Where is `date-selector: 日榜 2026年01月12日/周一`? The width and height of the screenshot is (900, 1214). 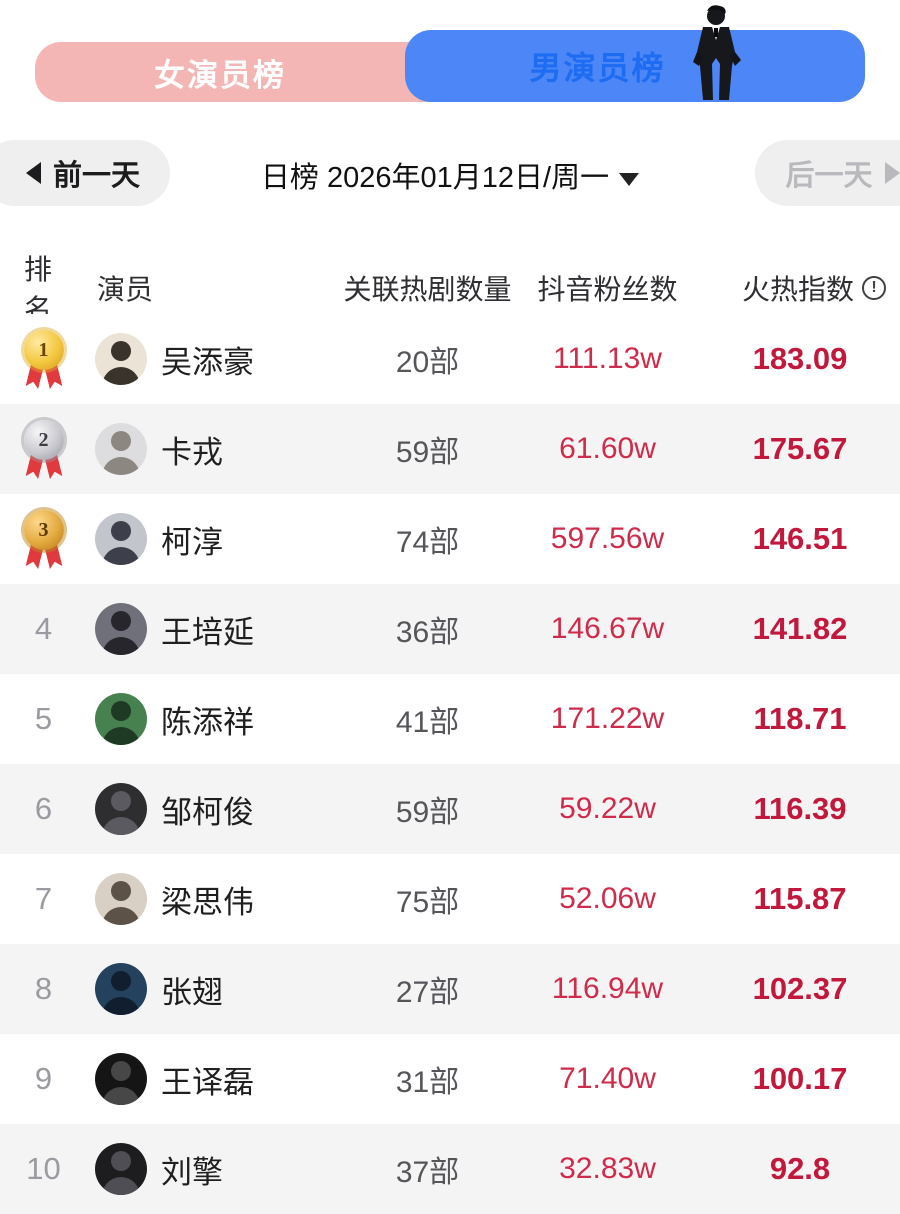
date-selector: 日榜 2026年01月12日/周一 is located at coordinates (450, 175).